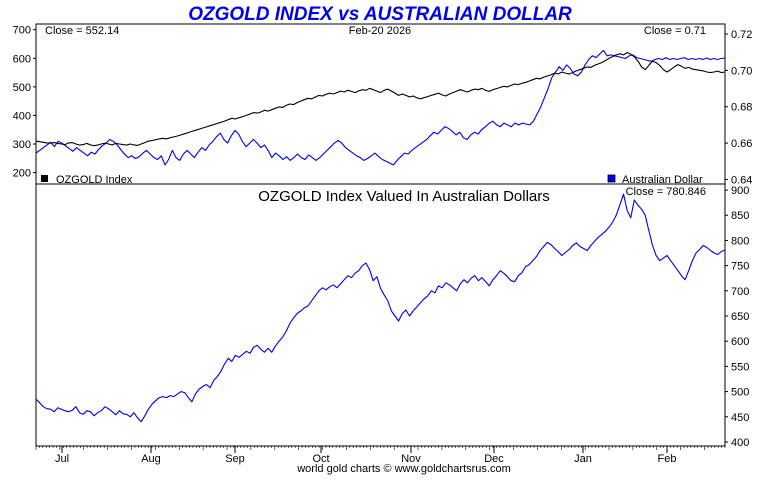  I want to click on x-month-label: Nov, so click(411, 459).